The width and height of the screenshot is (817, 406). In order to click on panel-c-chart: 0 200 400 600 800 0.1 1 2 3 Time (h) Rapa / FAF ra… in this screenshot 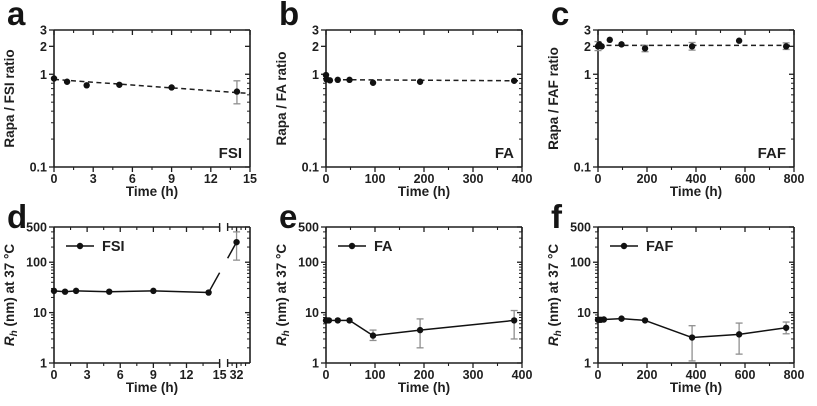, I will do `click(675, 112)`.